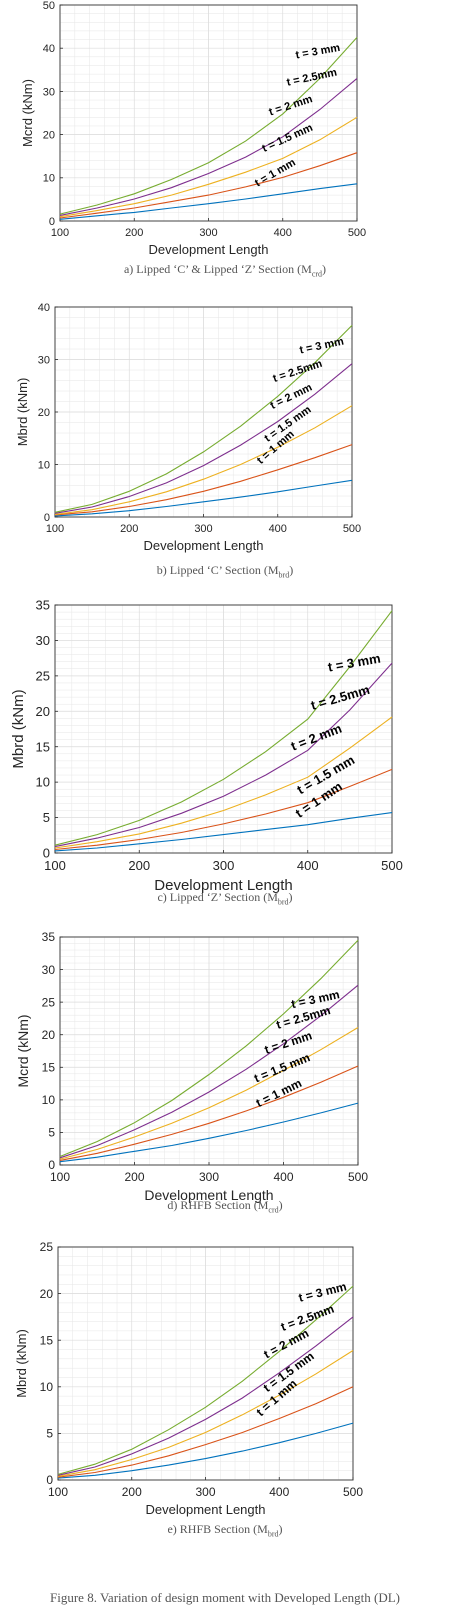 The image size is (450, 1623). Describe the element at coordinates (283, 902) in the screenshot. I see `caption-c-sub: brd` at that location.